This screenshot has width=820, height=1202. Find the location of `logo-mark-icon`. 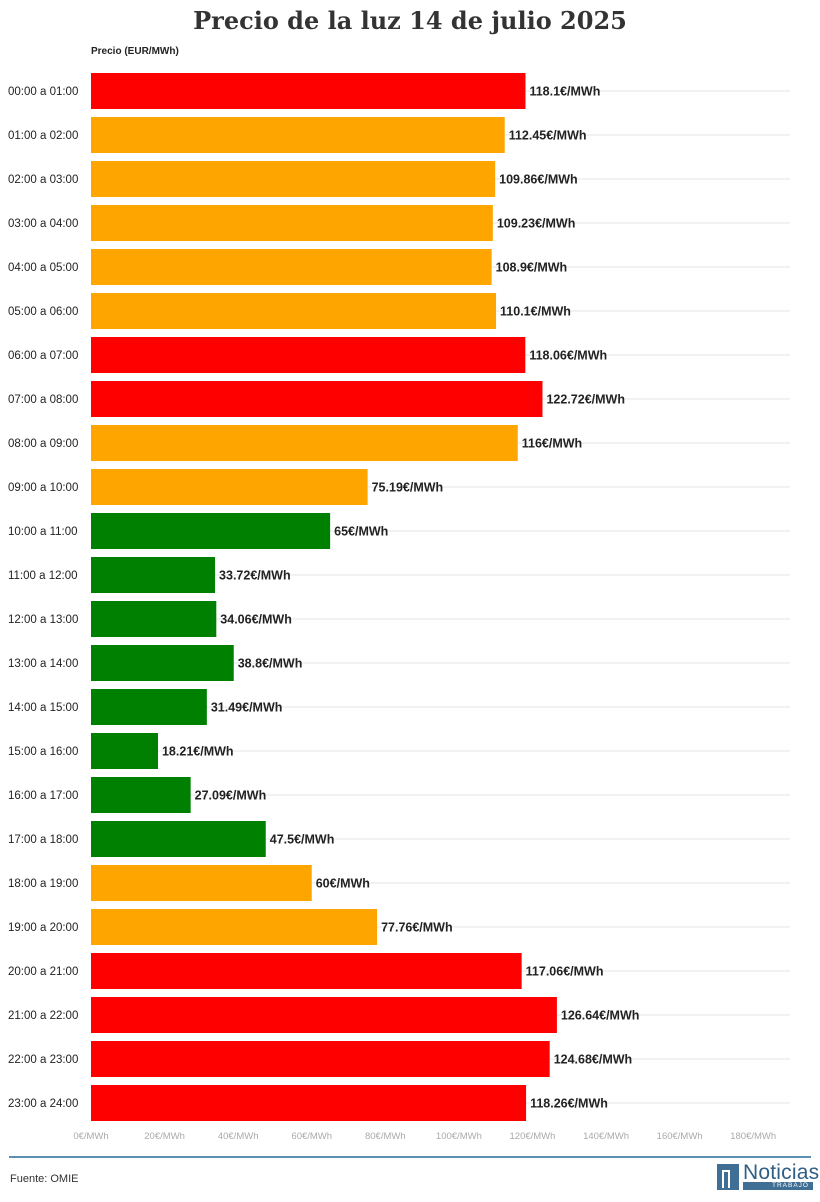

logo-mark-icon is located at coordinates (728, 1177).